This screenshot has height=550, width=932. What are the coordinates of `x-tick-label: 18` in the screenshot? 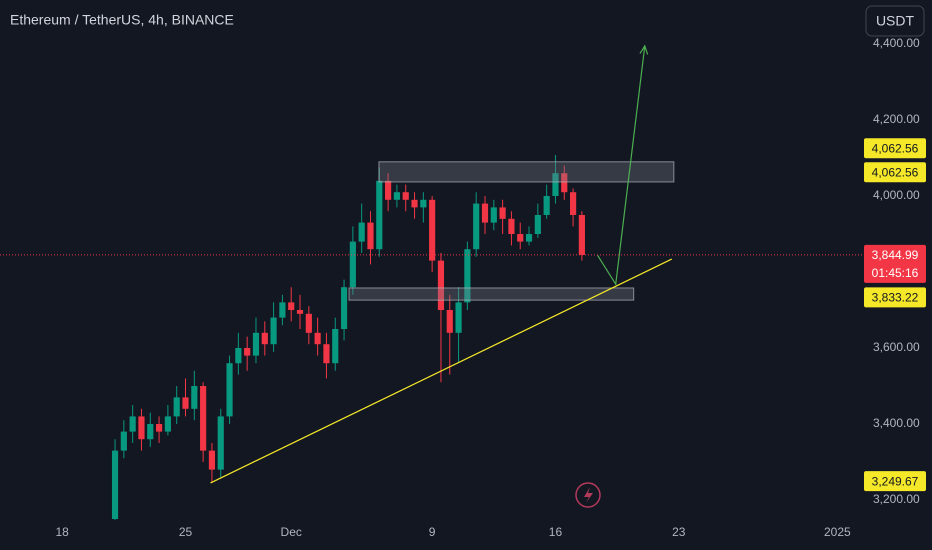 It's located at (63, 532).